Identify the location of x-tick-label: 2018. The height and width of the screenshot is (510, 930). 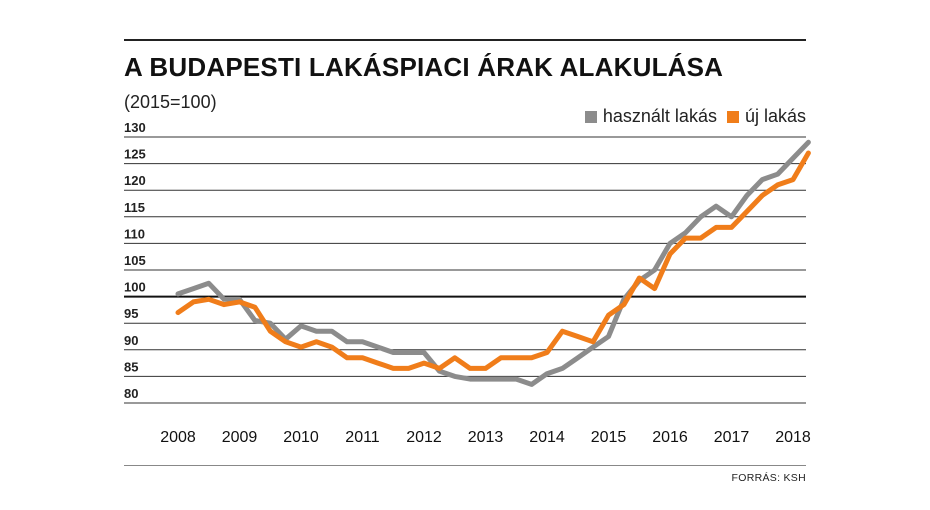
(793, 437).